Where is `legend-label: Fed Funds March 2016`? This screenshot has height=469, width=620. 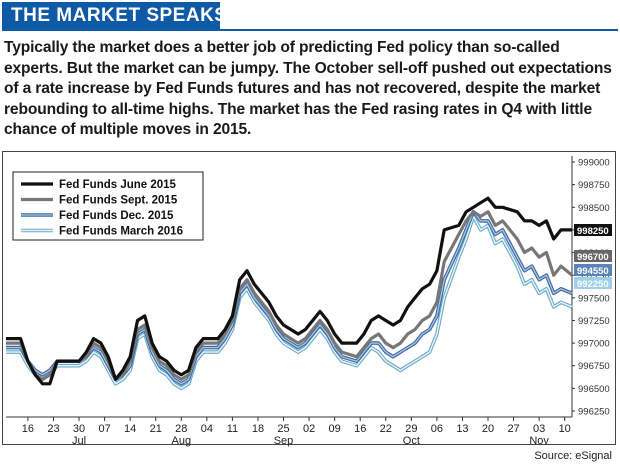 legend-label: Fed Funds March 2016 is located at coordinates (121, 232).